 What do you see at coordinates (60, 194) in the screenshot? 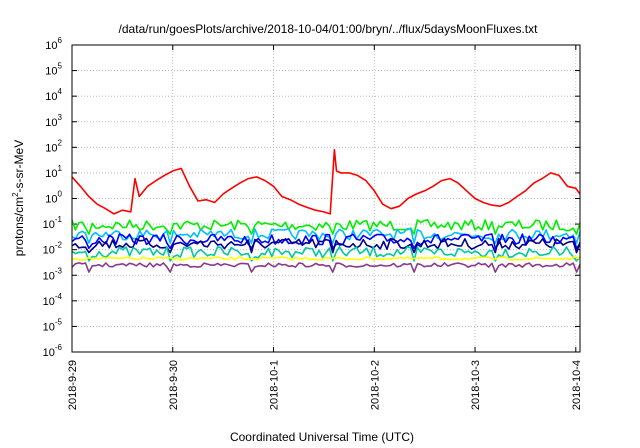
I see `y-tick-exponent: 0` at bounding box center [60, 194].